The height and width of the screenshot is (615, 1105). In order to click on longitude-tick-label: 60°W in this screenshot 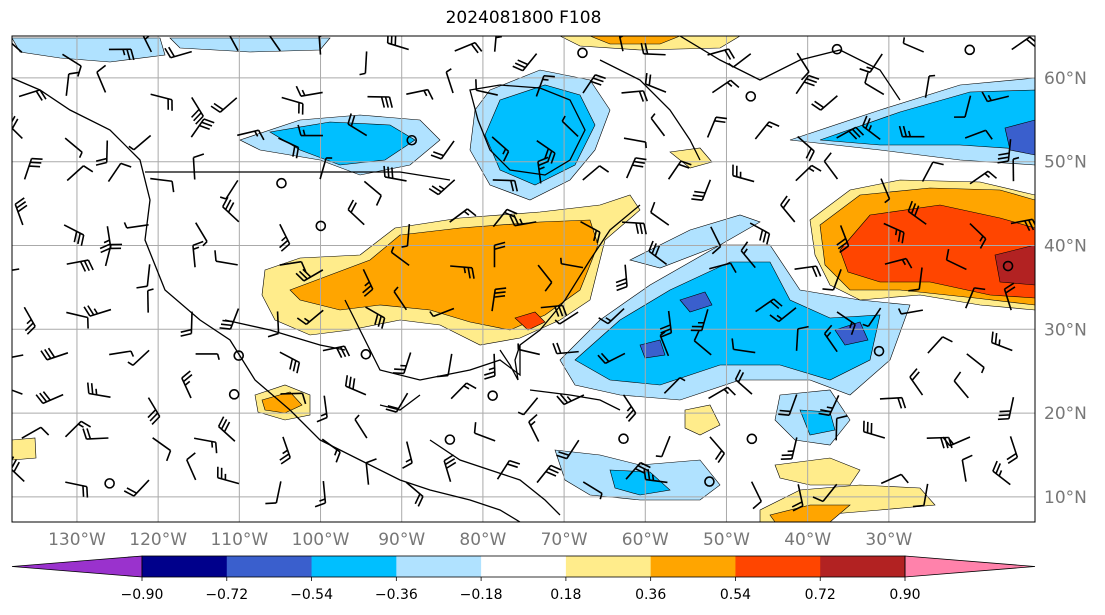, I will do `click(645, 540)`.